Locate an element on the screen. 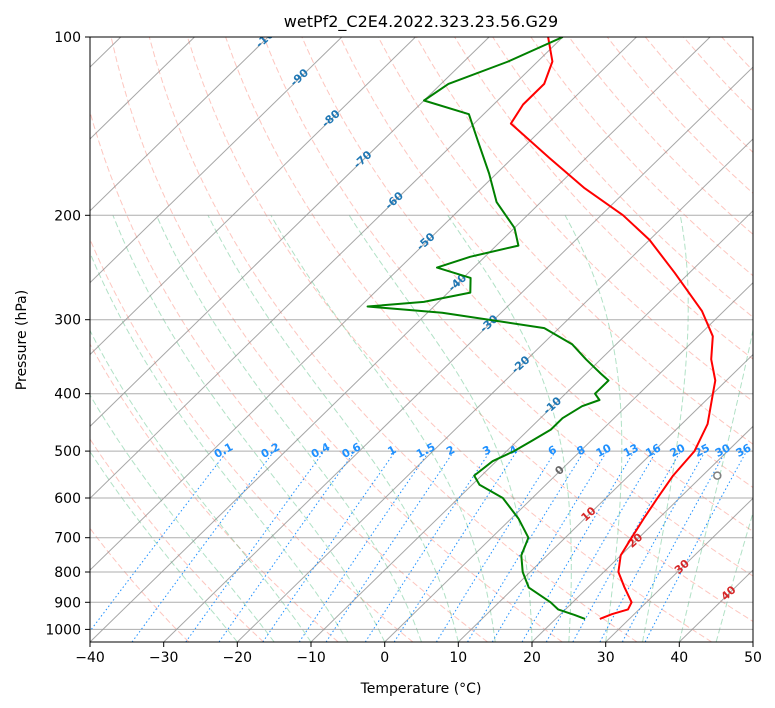 This screenshot has height=708, width=775. mixing-ratio-label: 36 is located at coordinates (744, 450).